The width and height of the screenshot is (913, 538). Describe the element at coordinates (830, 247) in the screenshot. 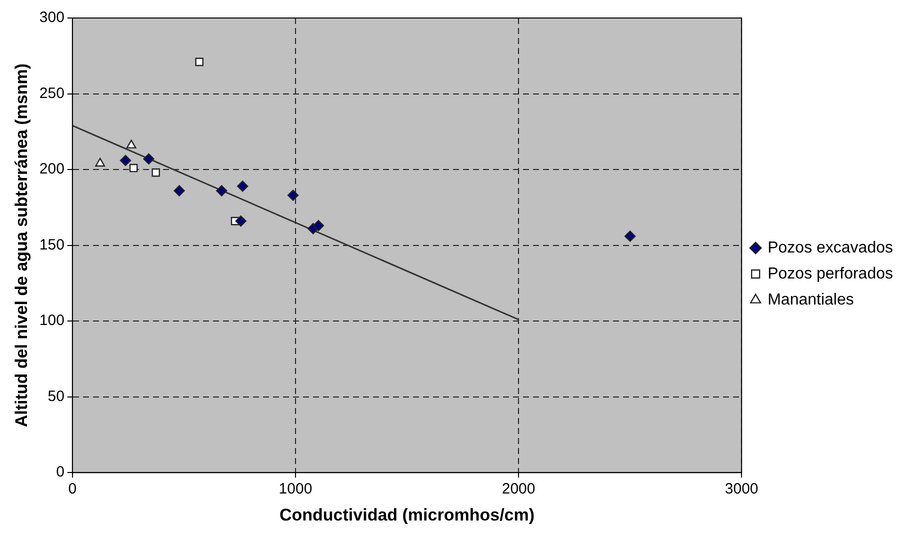

I see `legend-label: Pozos excavados` at that location.